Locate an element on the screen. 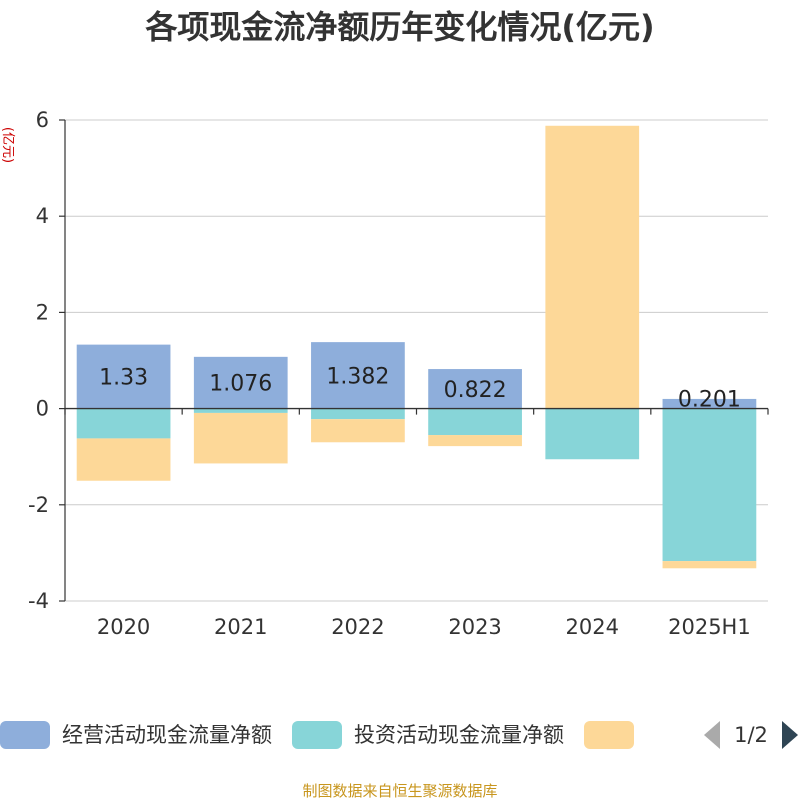 The height and width of the screenshot is (800, 800). data-label-2020: 1.33 is located at coordinates (123, 378).